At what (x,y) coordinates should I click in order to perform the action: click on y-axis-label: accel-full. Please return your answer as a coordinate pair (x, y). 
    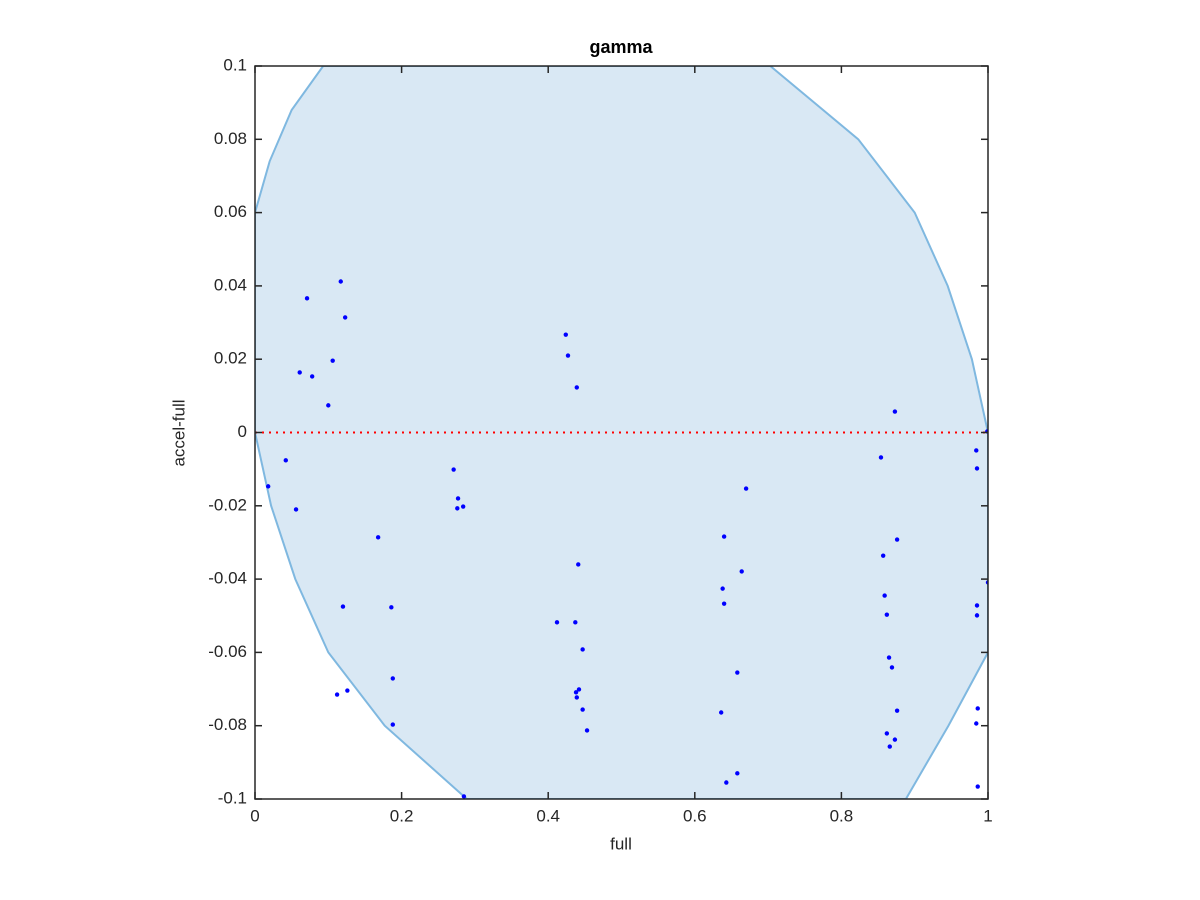
    Looking at the image, I should click on (178, 432).